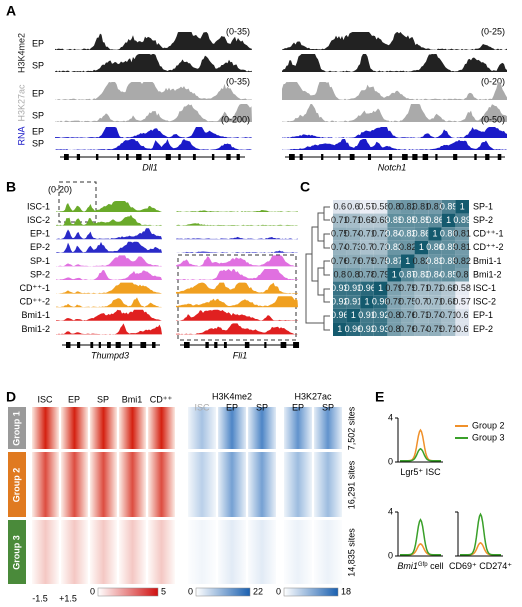 Image resolution: width=522 pixels, height=607 pixels. What do you see at coordinates (354, 302) in the screenshot?
I see `label: 0.91` at bounding box center [354, 302].